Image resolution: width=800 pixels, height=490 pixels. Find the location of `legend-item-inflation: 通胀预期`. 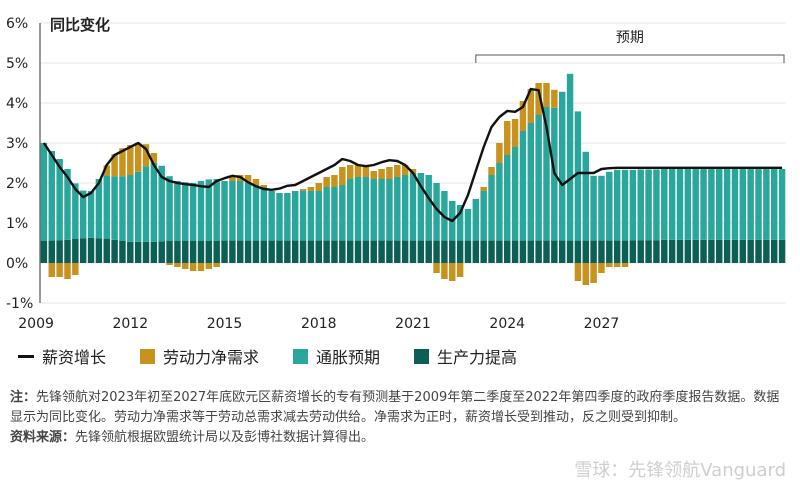

legend-item-inflation: 通胀预期 is located at coordinates (336, 356).